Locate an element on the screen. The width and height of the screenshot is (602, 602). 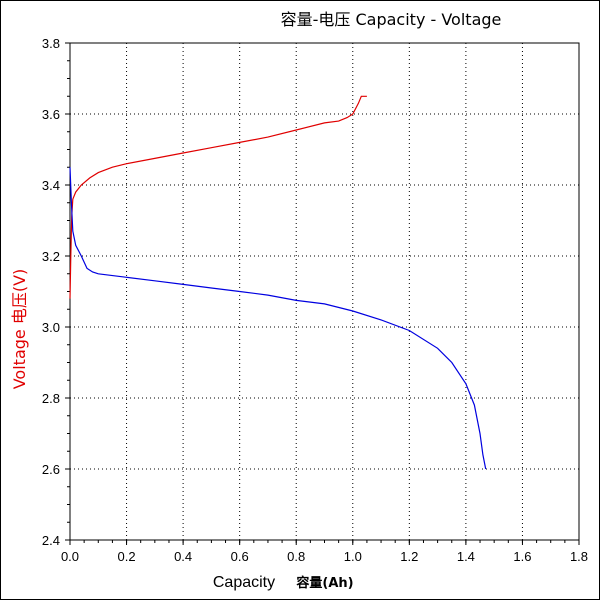
x-tick-label: 1.2 is located at coordinates (409, 556).